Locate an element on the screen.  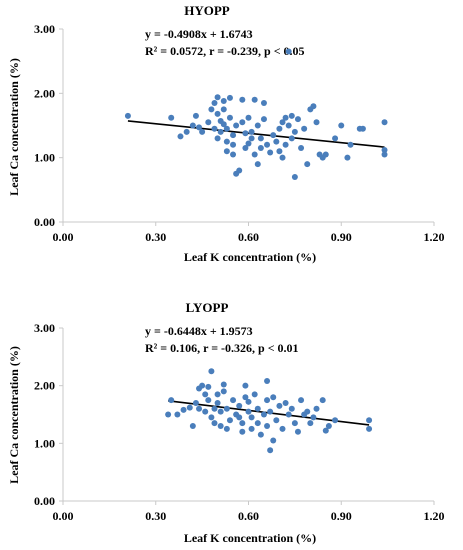
x-tick-label: 1.20 is located at coordinates (434, 516).